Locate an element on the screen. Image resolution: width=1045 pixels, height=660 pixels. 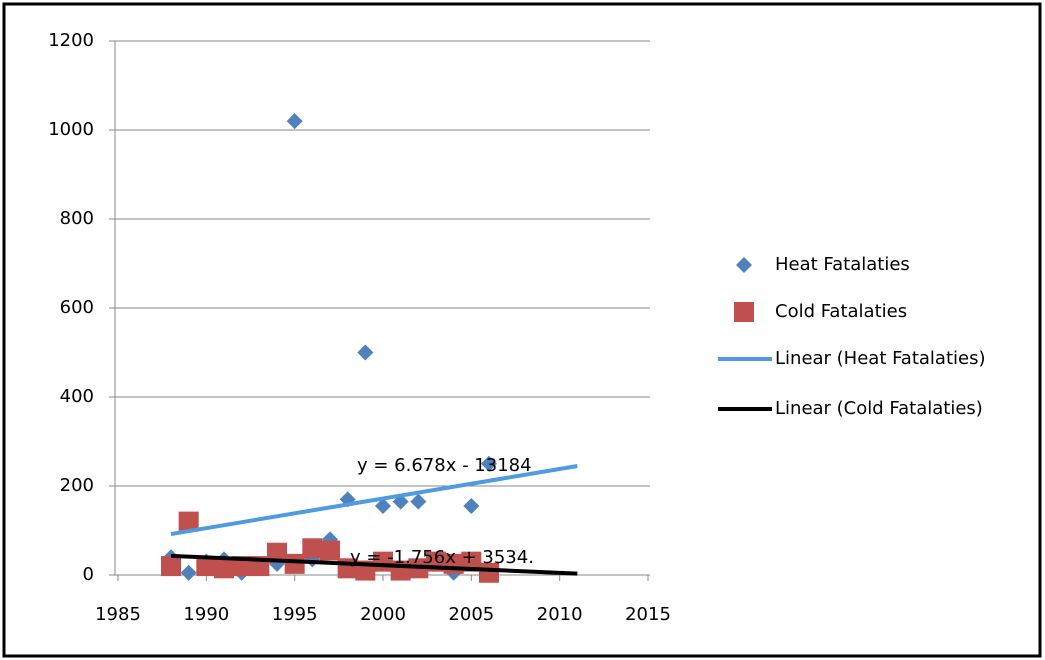
legend-label: Heat Fatalaties is located at coordinates (842, 264).